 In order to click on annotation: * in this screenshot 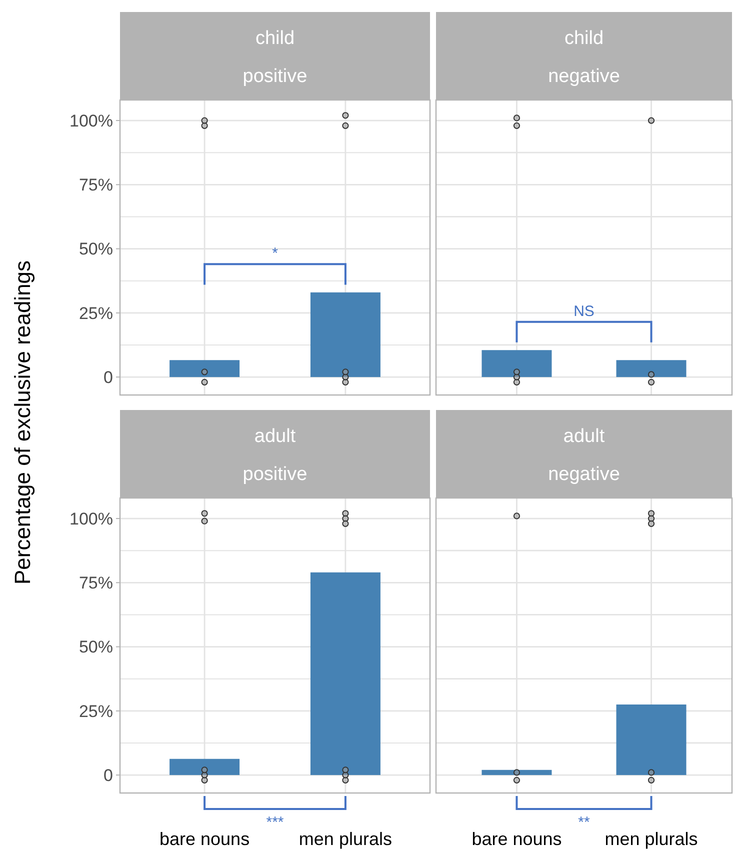, I will do `click(275, 253)`.